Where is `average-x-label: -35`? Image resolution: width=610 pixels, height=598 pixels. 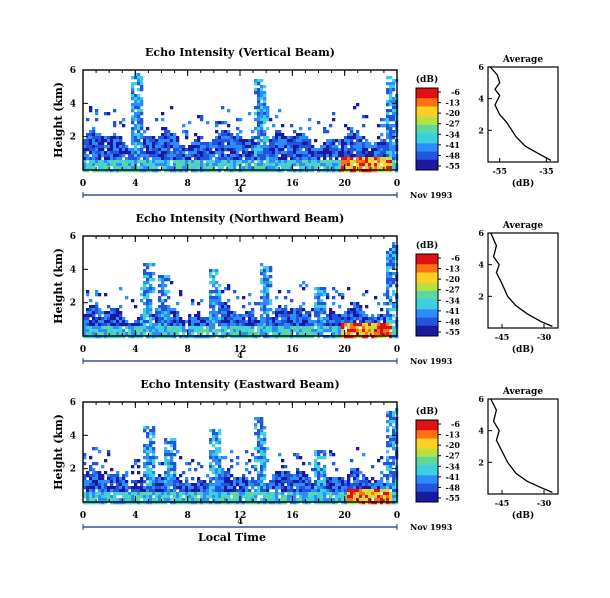
average-x-label: -35 is located at coordinates (546, 171).